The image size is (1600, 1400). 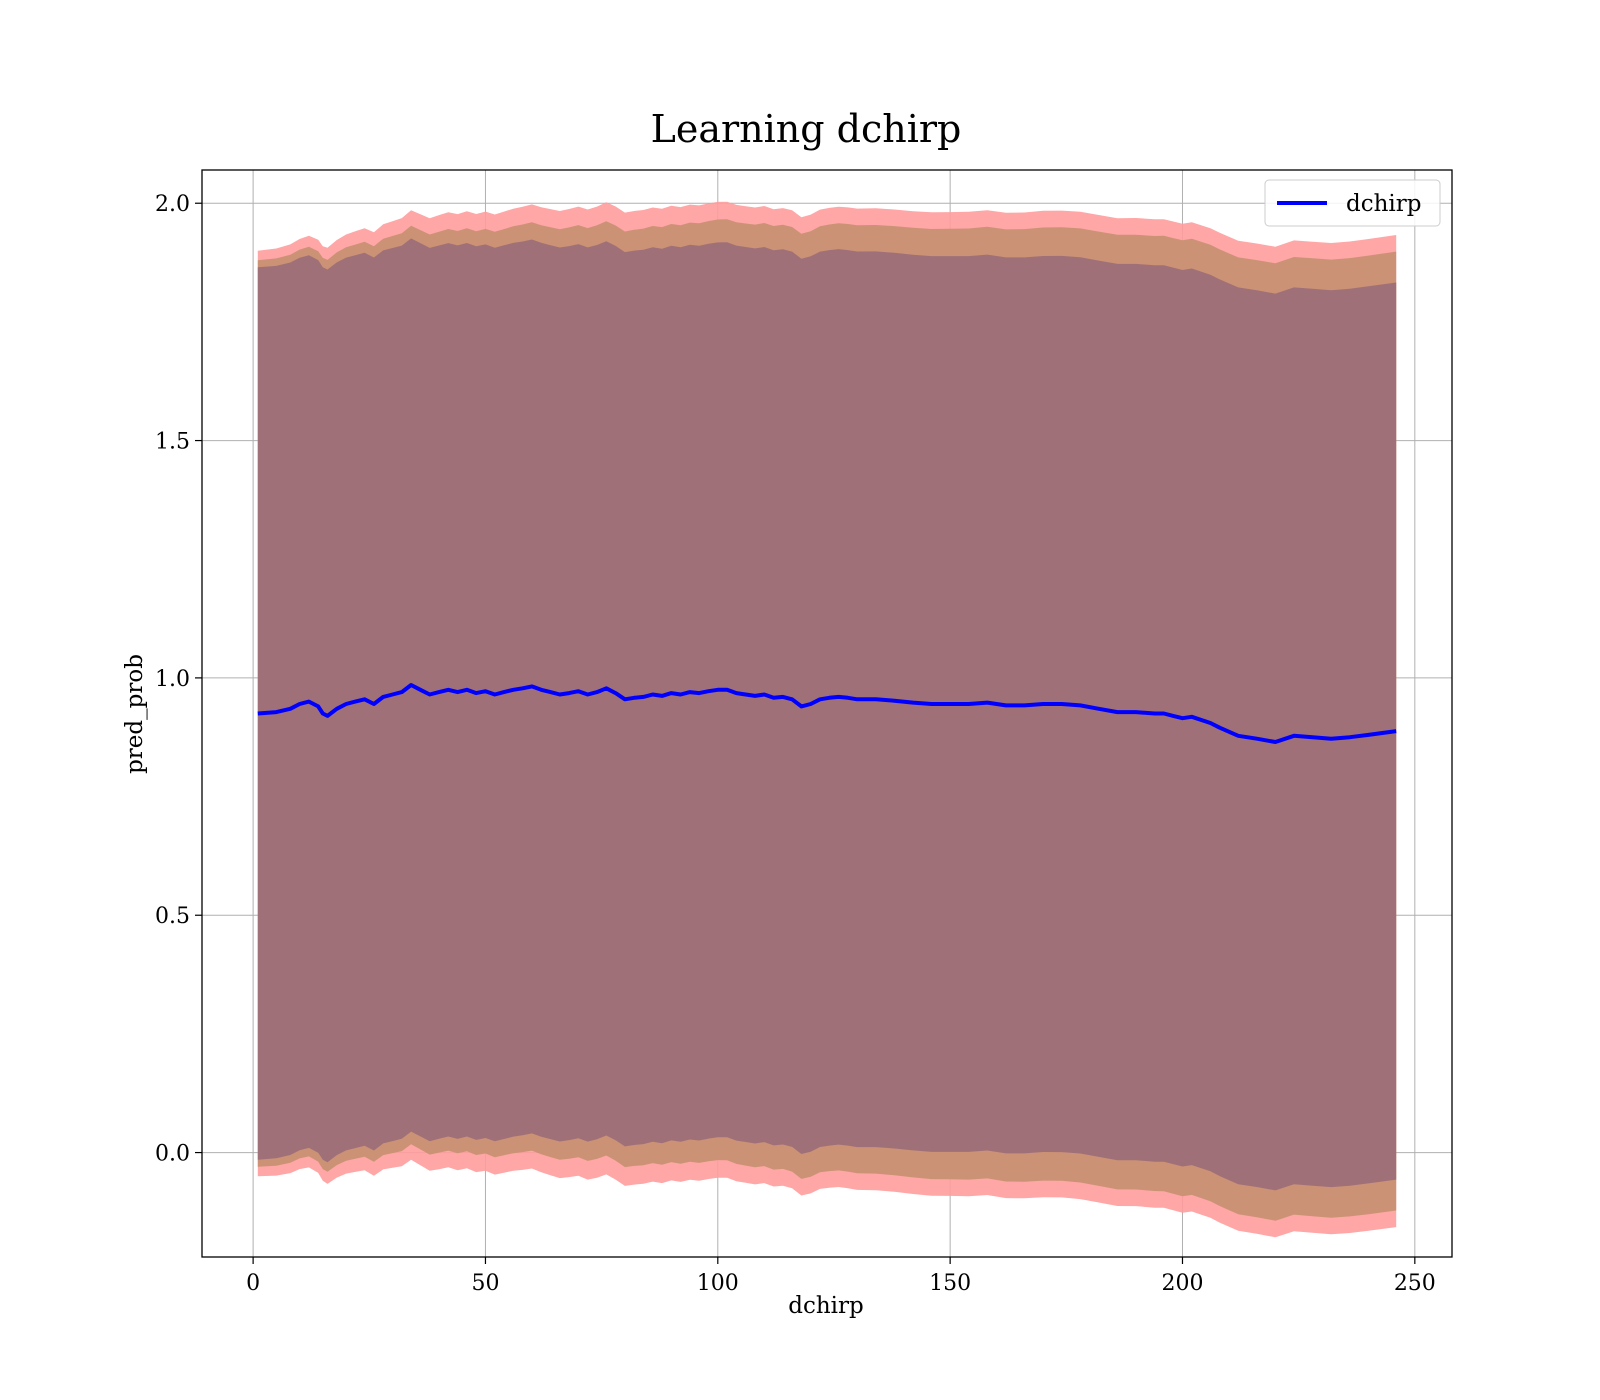 I want to click on chart-title: Learning dchirp, so click(x=806, y=129).